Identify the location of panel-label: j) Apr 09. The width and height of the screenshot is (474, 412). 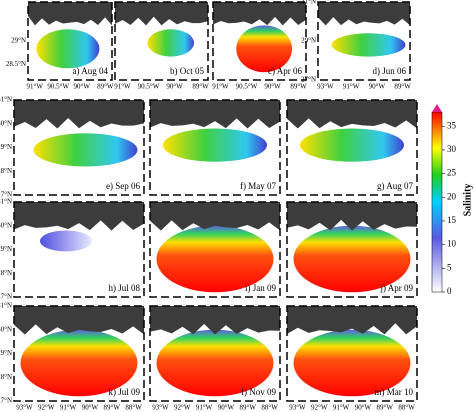
(397, 288).